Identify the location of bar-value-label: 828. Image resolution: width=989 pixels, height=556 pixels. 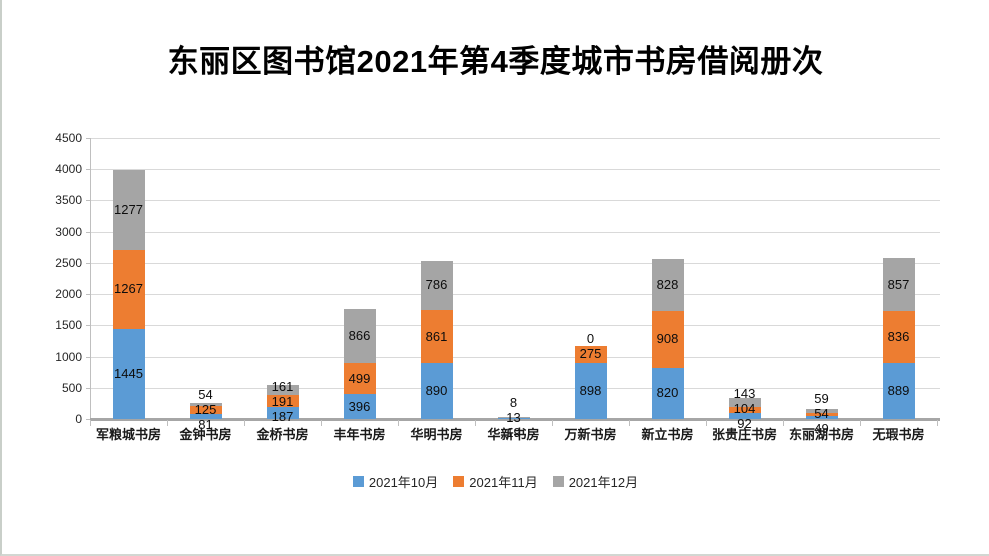
(667, 285).